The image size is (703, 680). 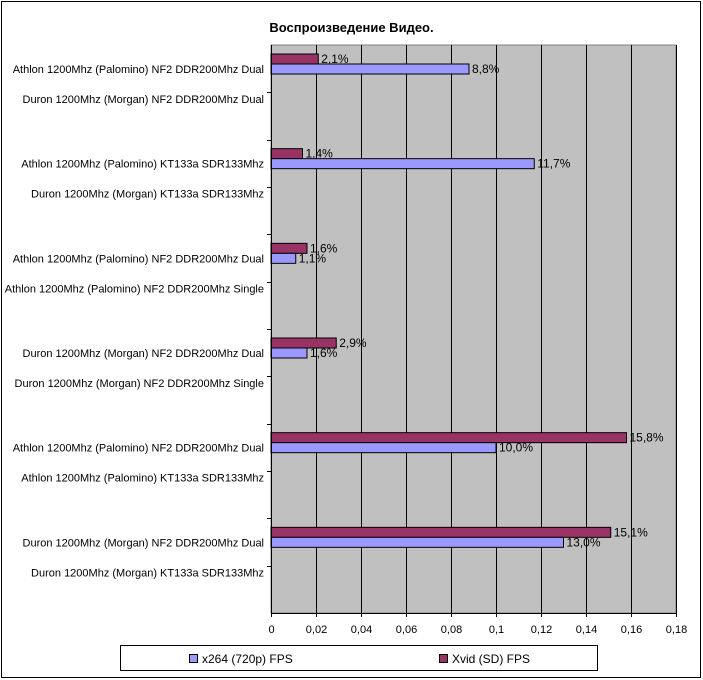 What do you see at coordinates (353, 343) in the screenshot?
I see `data-label-xvid: 2,9%` at bounding box center [353, 343].